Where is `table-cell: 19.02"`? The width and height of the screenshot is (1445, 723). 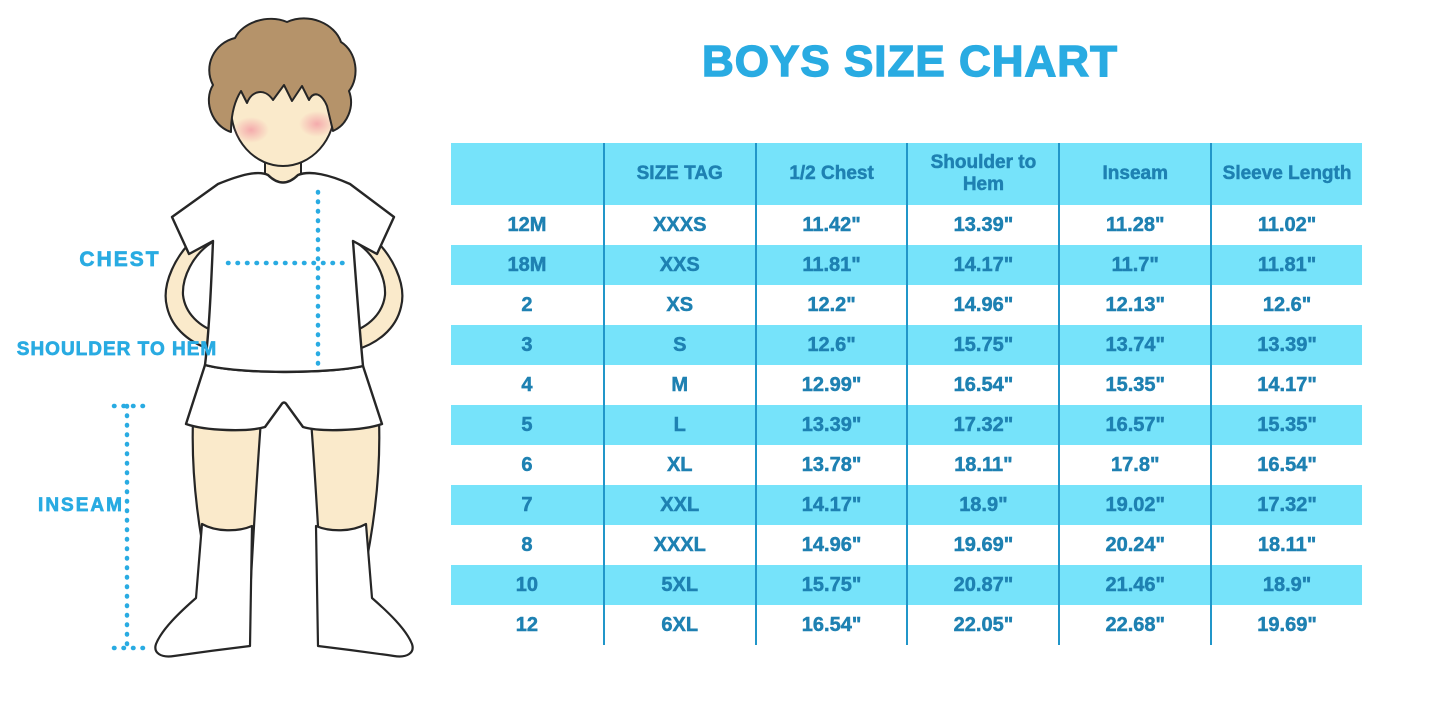
table-cell: 19.02" is located at coordinates (1134, 505).